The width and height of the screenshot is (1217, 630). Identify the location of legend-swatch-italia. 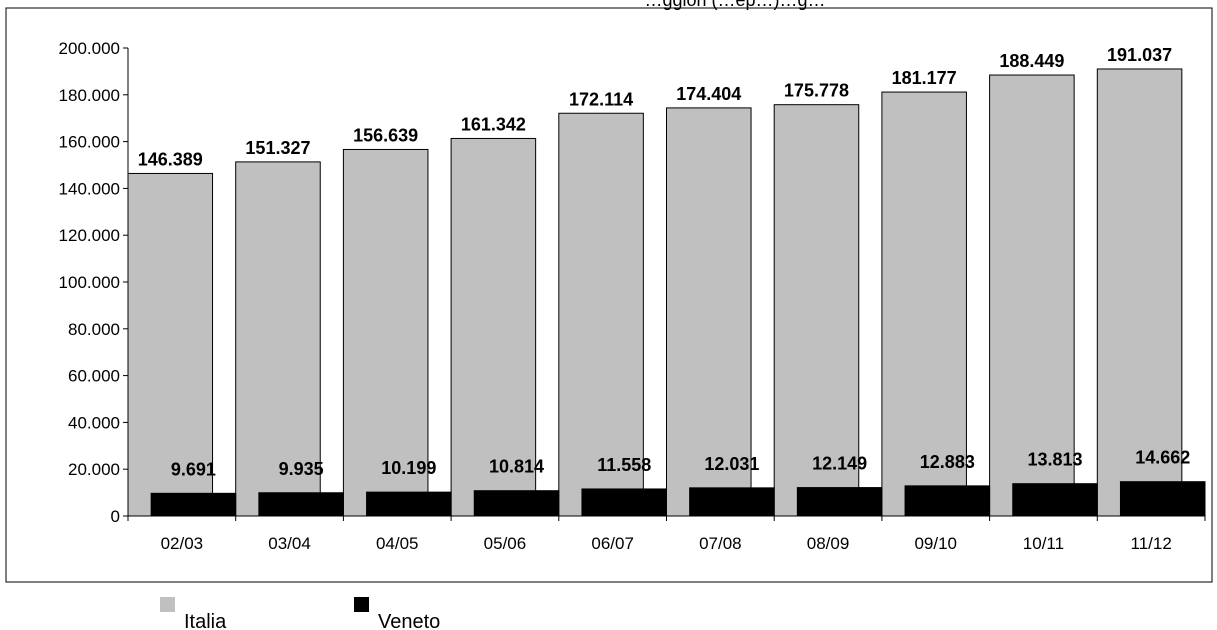
(167, 604).